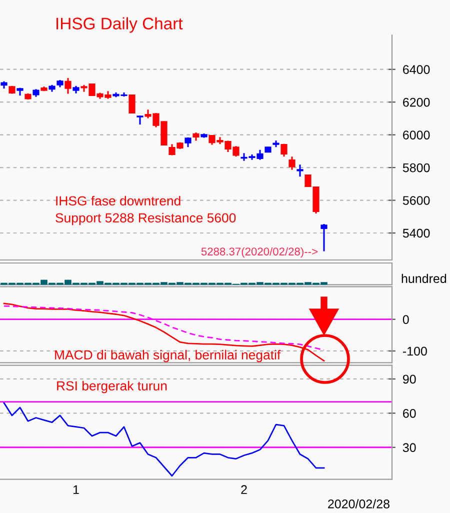  I want to click on x-tick-label: 2, so click(244, 489).